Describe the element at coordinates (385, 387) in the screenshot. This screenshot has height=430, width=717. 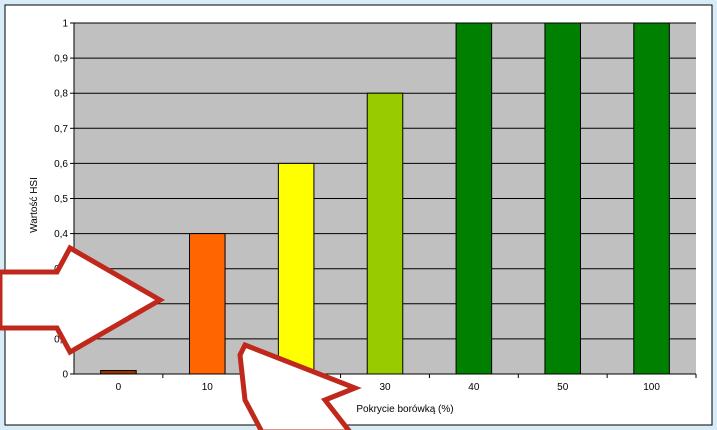
I see `x-tick-label-30: 30` at that location.